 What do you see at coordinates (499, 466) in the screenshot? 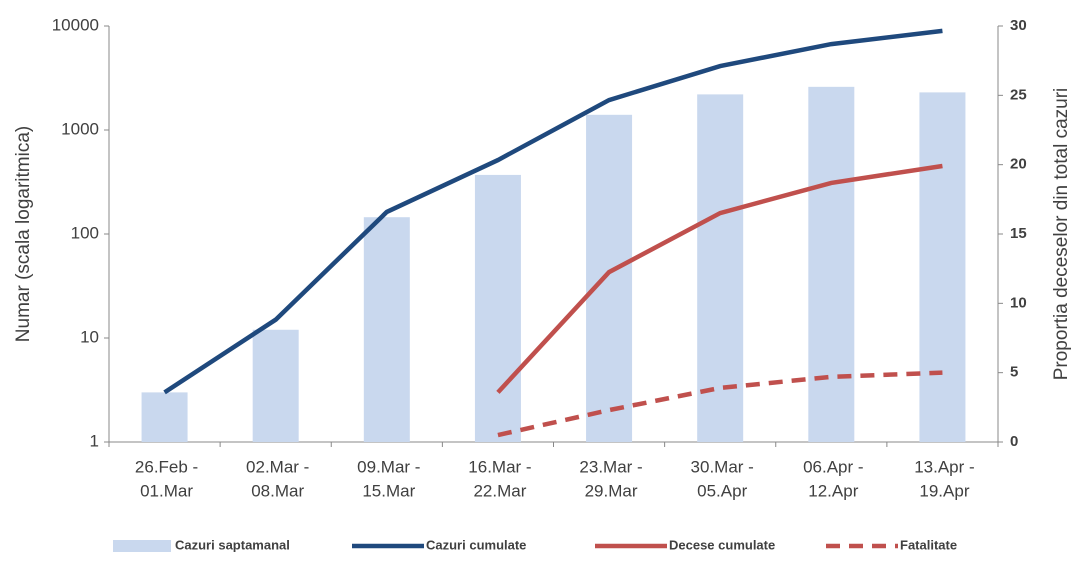
I see `x-tick-label: 16.Mar -` at bounding box center [499, 466].